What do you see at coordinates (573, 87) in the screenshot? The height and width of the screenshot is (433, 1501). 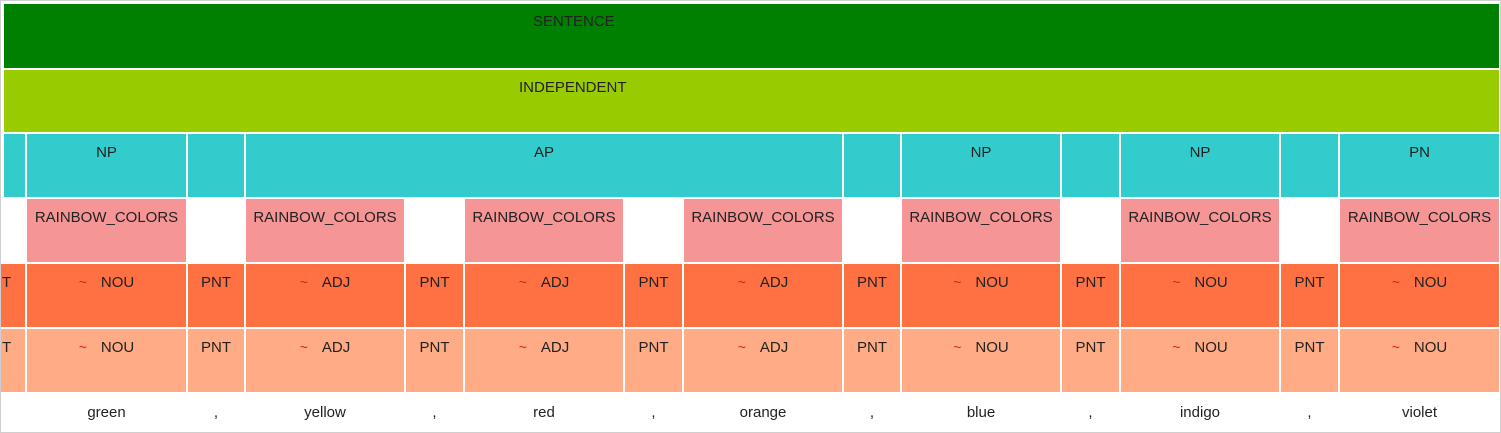 I see `cell-label: INDEPENDENT` at bounding box center [573, 87].